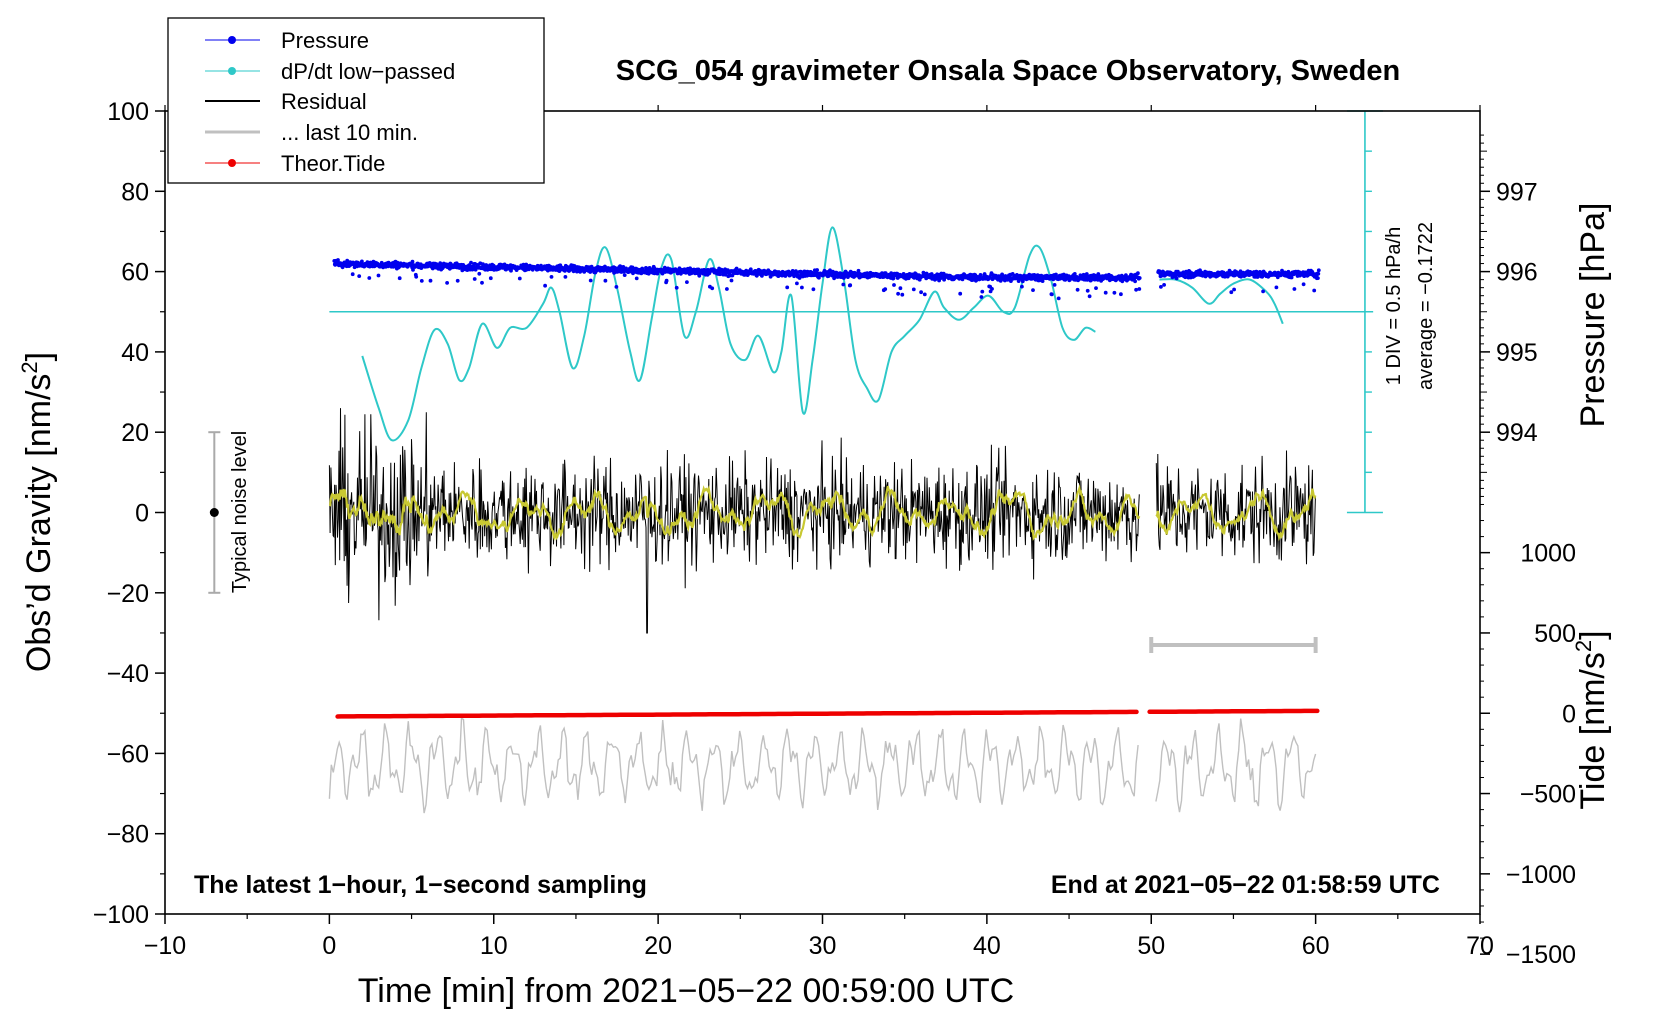 The width and height of the screenshot is (1660, 1020). I want to click on legend-entry-pressure: Pressure, so click(287, 40).